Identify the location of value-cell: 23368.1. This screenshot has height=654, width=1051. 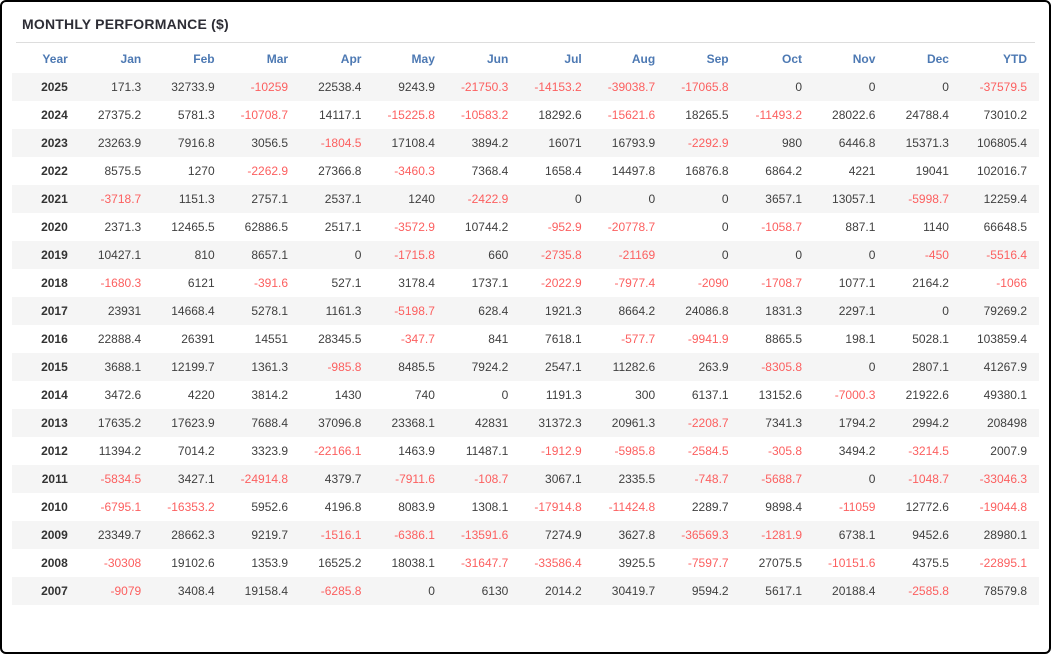
(413, 423).